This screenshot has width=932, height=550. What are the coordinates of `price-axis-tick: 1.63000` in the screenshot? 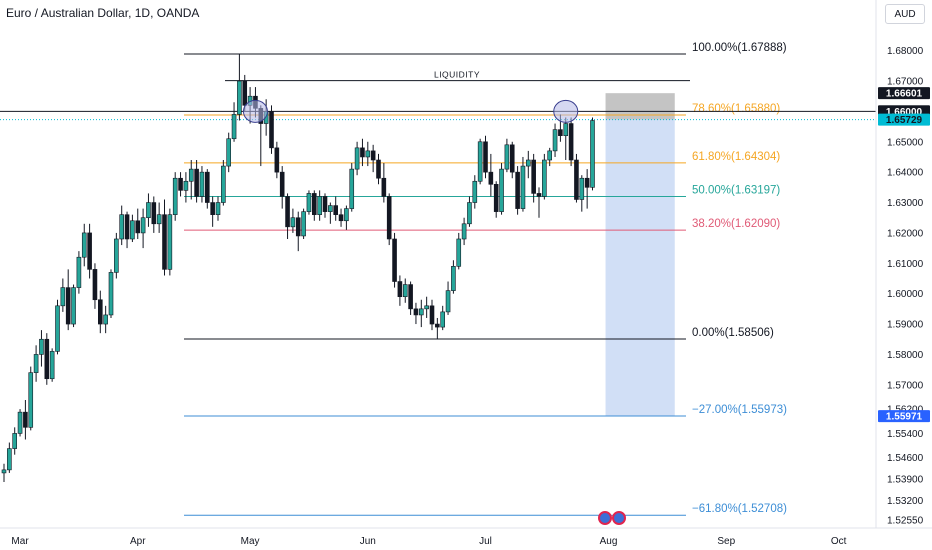 It's located at (905, 203).